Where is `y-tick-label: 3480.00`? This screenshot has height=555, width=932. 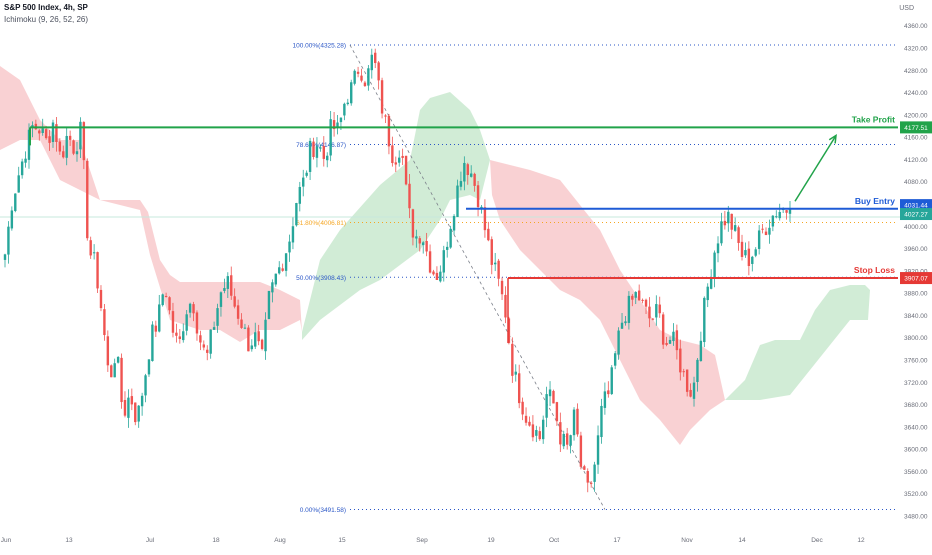
y-tick-label: 3480.00 is located at coordinates (916, 517).